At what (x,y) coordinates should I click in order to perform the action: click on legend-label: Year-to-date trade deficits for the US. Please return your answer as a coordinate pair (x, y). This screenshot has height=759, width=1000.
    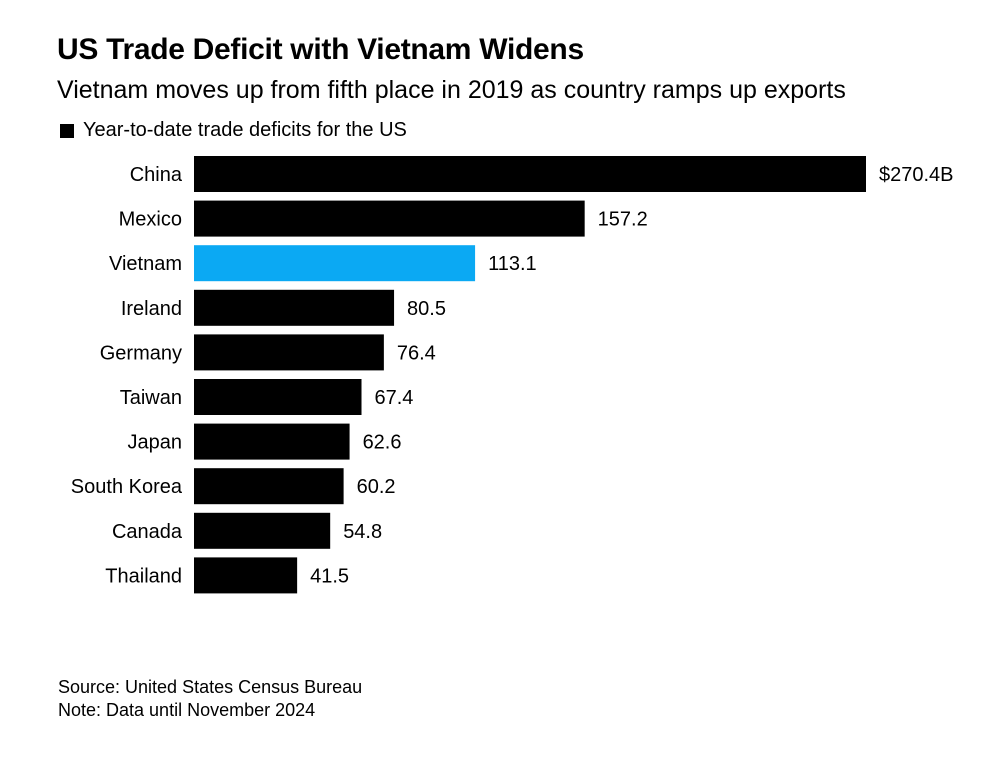
    Looking at the image, I should click on (245, 130).